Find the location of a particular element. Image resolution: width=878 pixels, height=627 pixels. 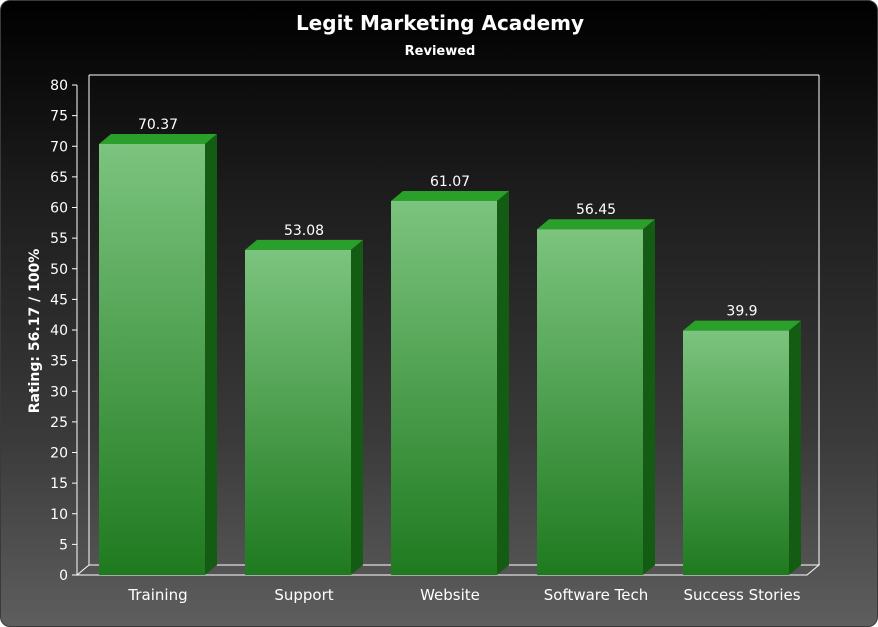

y-tick-label: 55 is located at coordinates (59, 239).